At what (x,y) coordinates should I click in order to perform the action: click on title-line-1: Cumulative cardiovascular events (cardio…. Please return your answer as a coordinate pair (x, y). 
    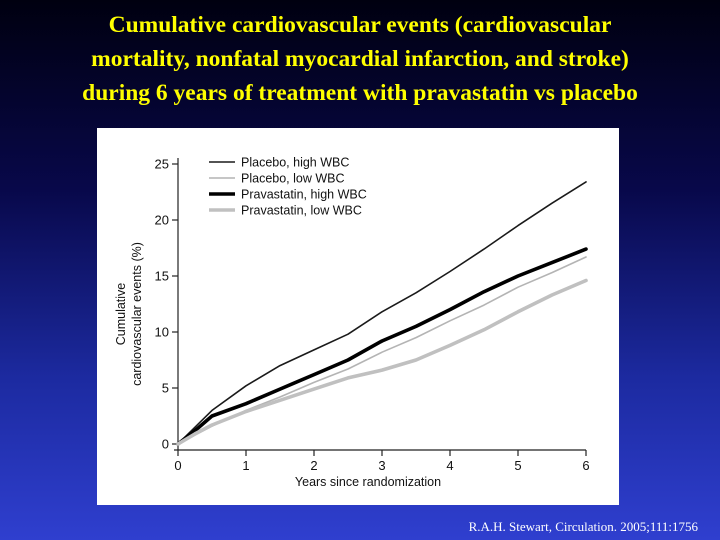
    Looking at the image, I should click on (360, 25).